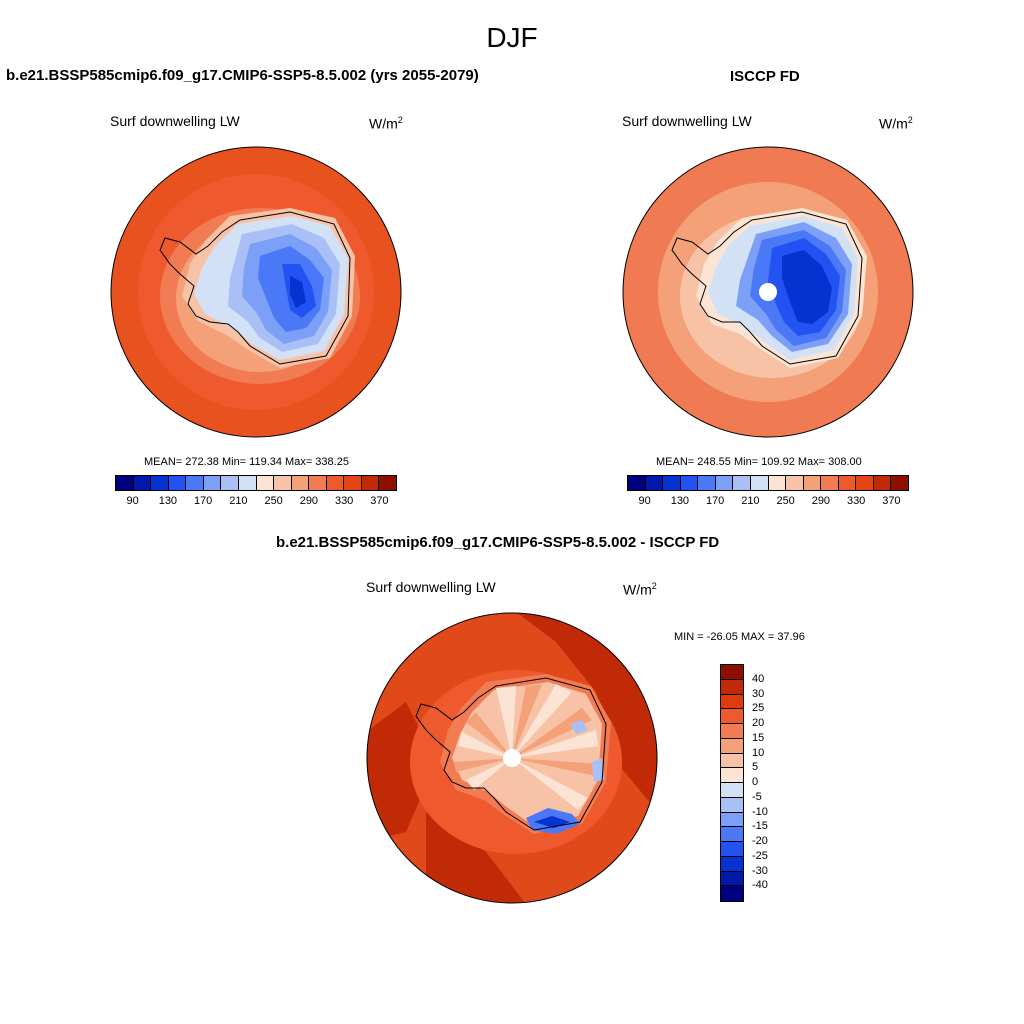 The width and height of the screenshot is (1024, 1024). I want to click on colorbar-tick-label: 15, so click(758, 737).